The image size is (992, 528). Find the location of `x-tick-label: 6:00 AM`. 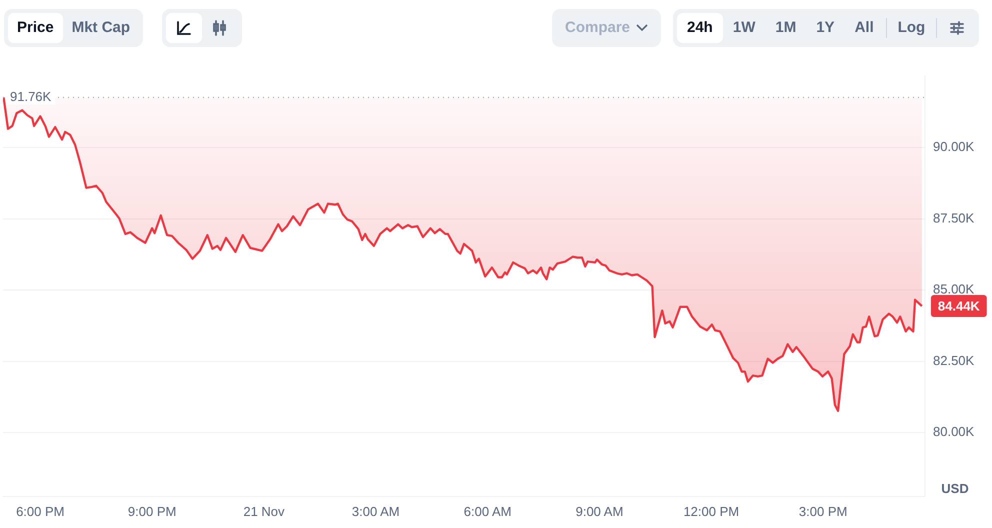

x-tick-label: 6:00 AM is located at coordinates (488, 511).